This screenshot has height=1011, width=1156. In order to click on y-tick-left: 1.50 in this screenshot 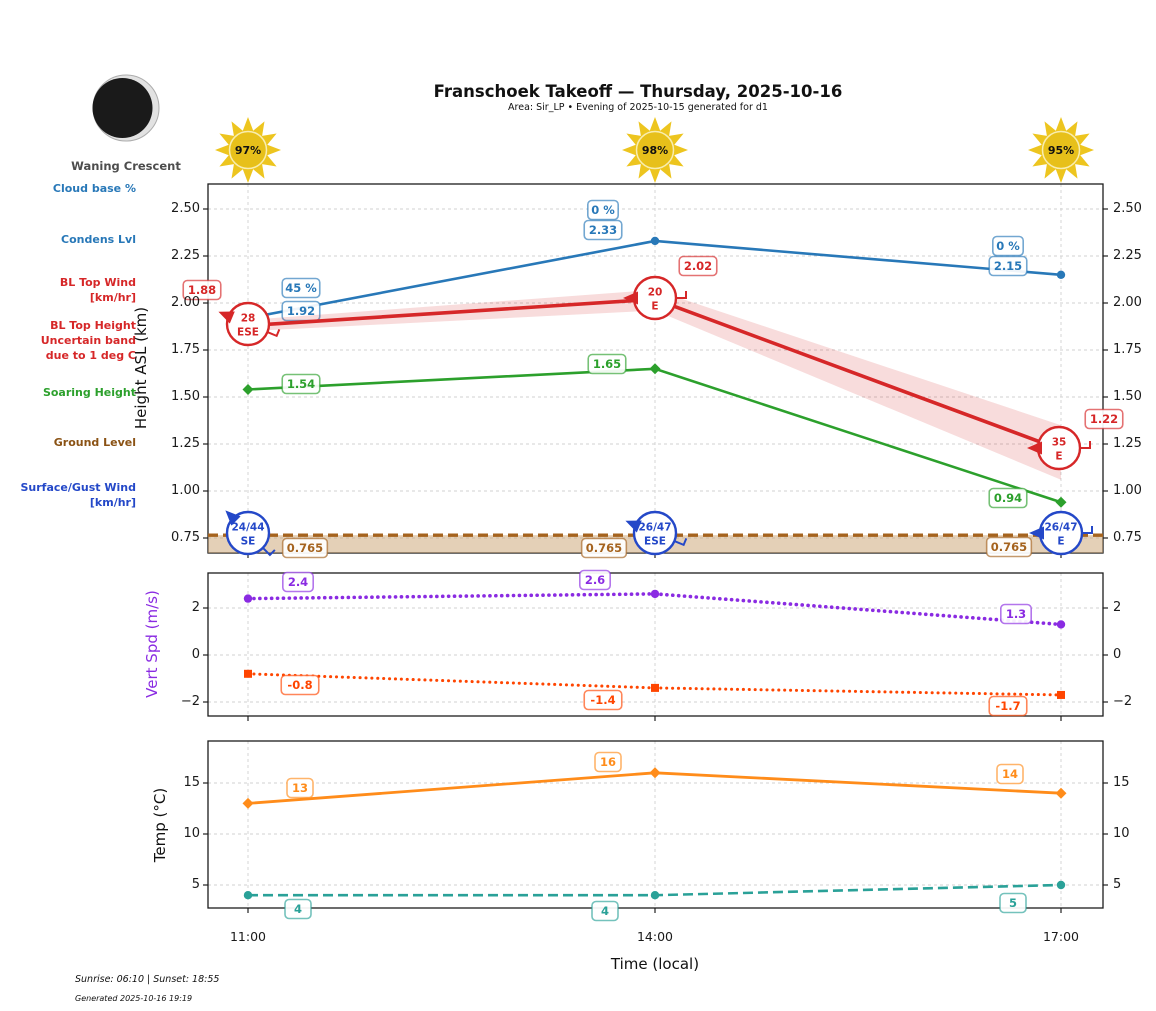, I will do `click(185, 396)`.